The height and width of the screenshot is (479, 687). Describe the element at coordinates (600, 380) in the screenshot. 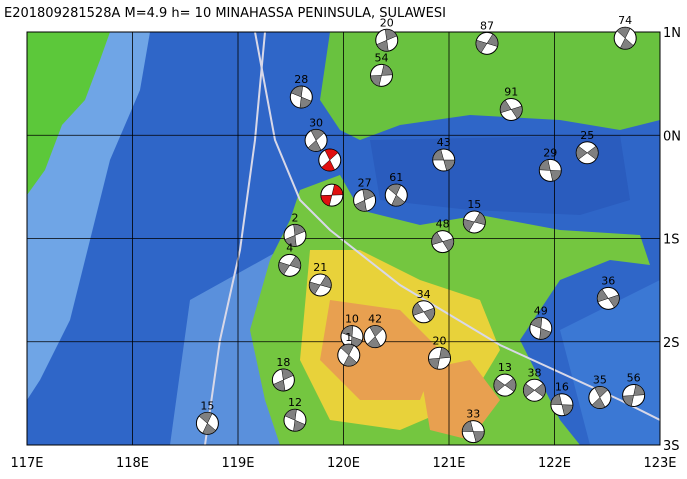

I see `event-label: 35` at that location.